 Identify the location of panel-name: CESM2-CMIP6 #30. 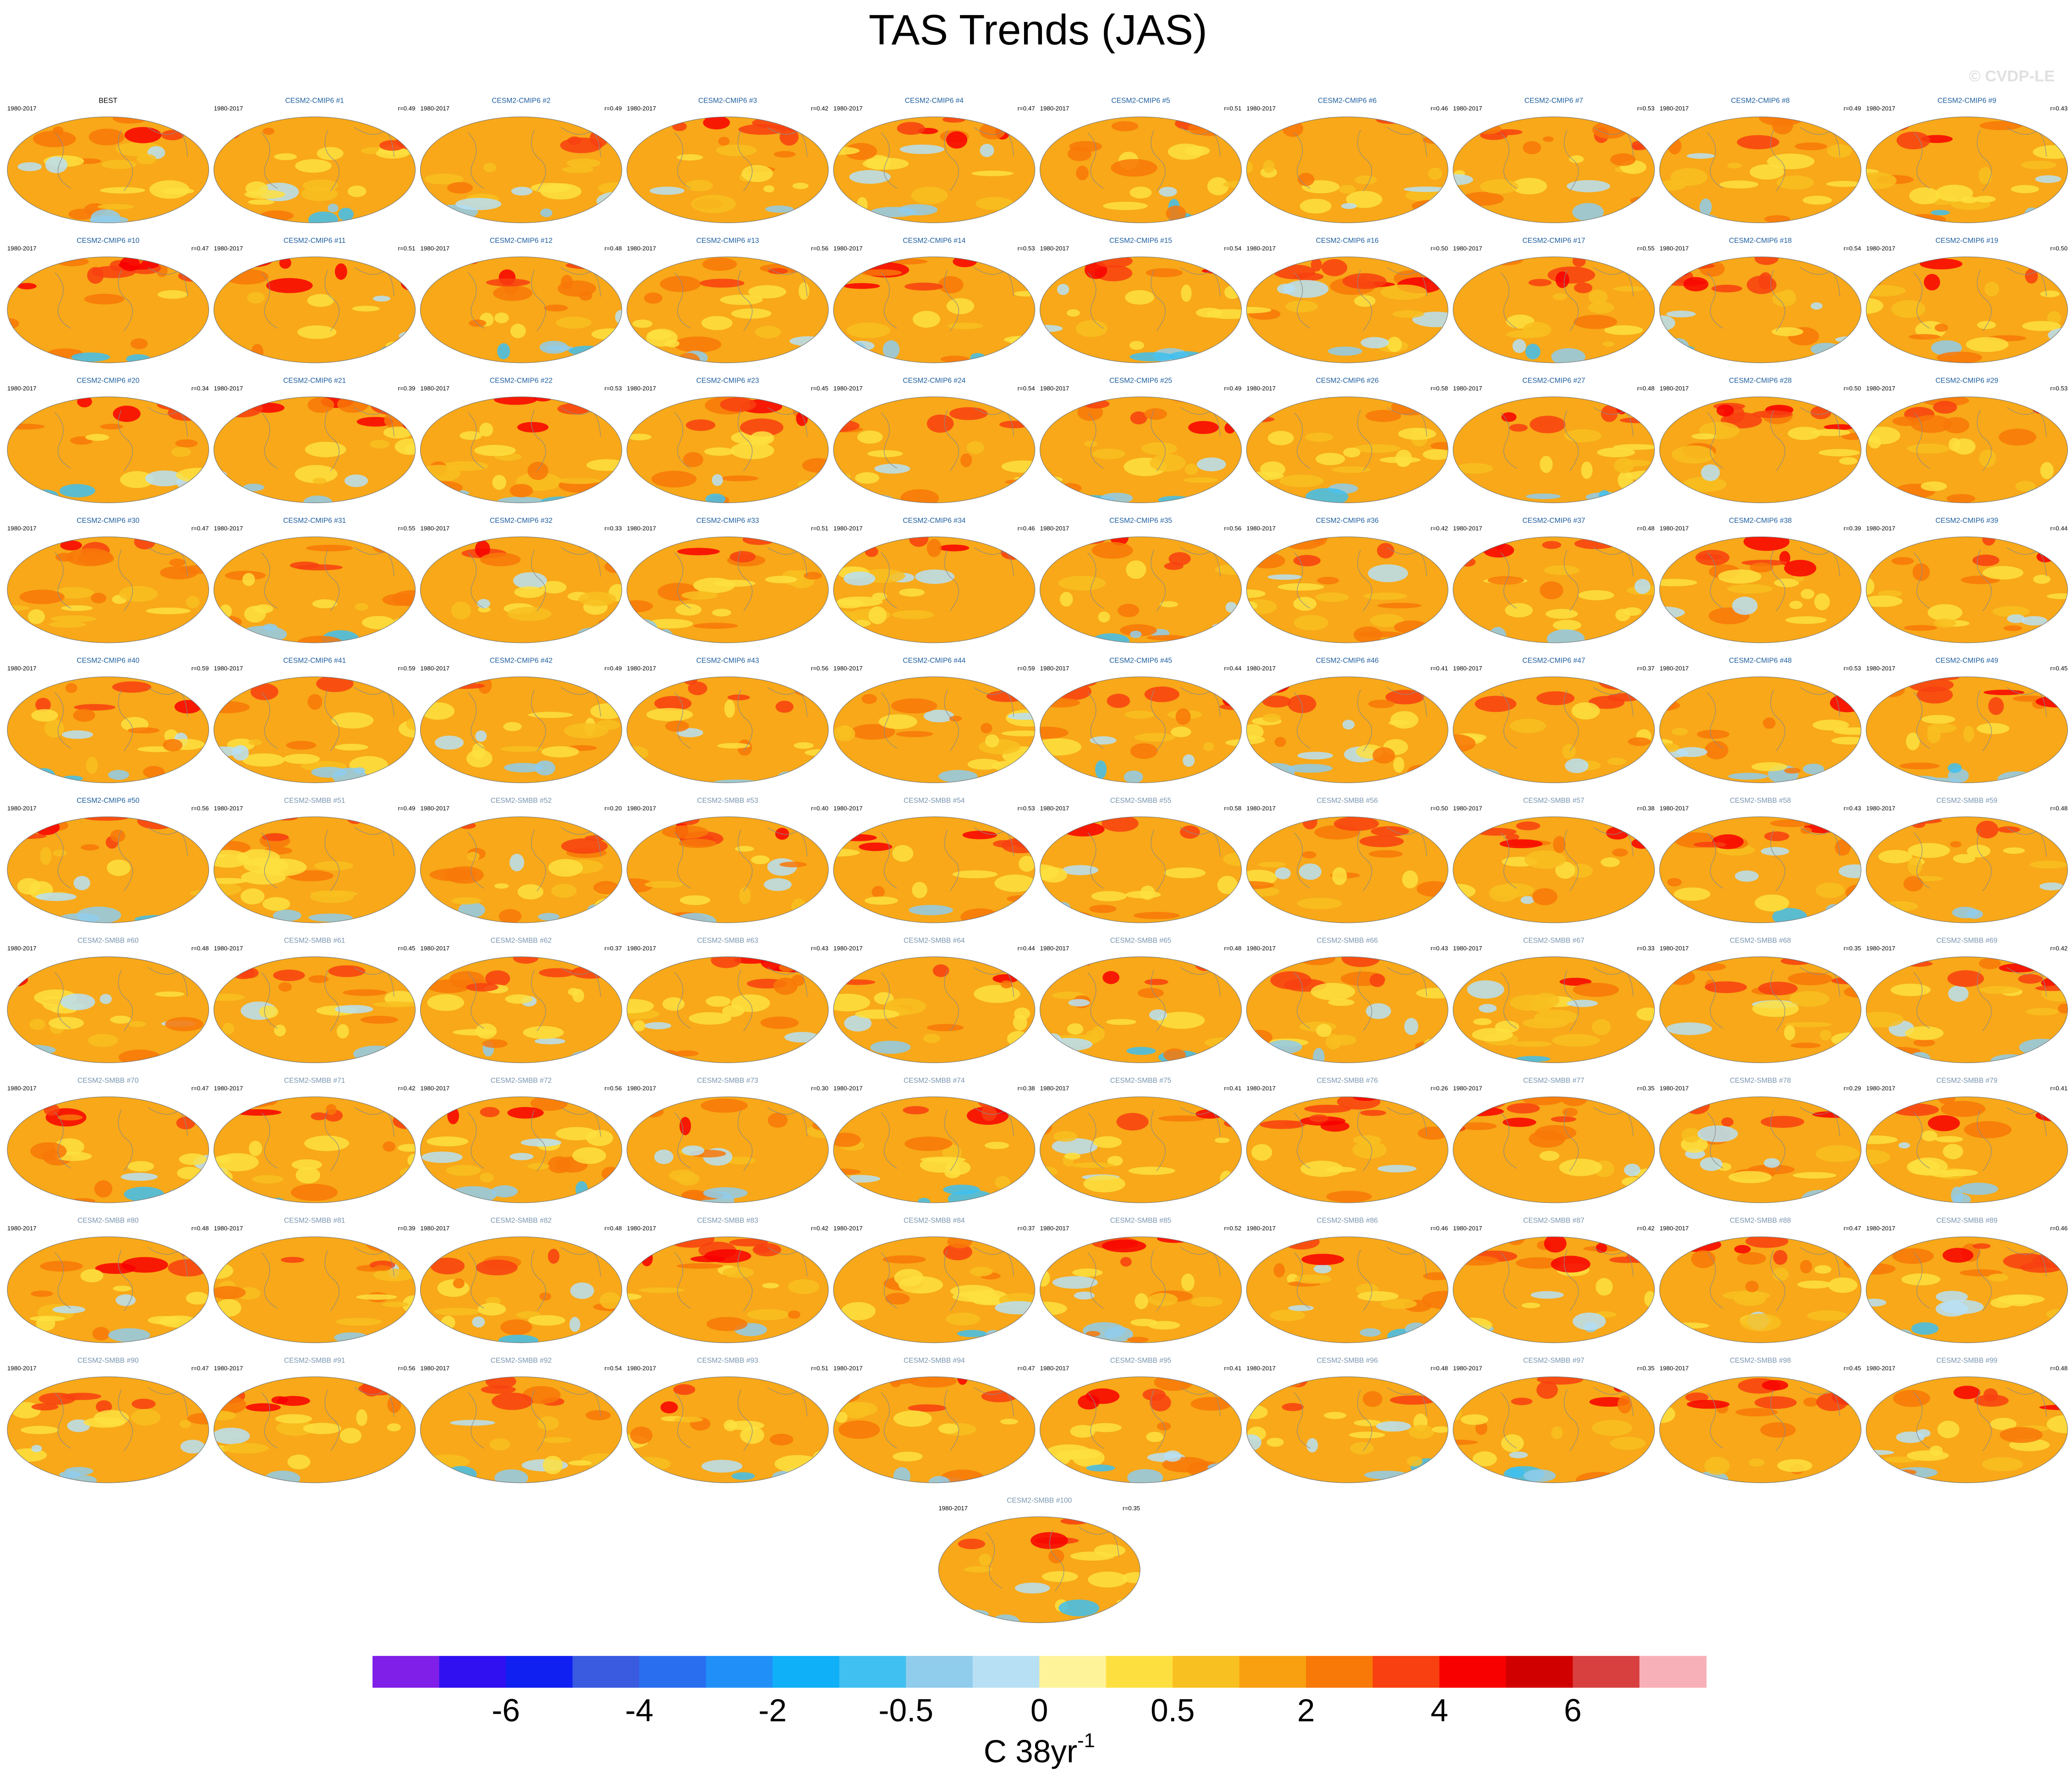
(108, 521).